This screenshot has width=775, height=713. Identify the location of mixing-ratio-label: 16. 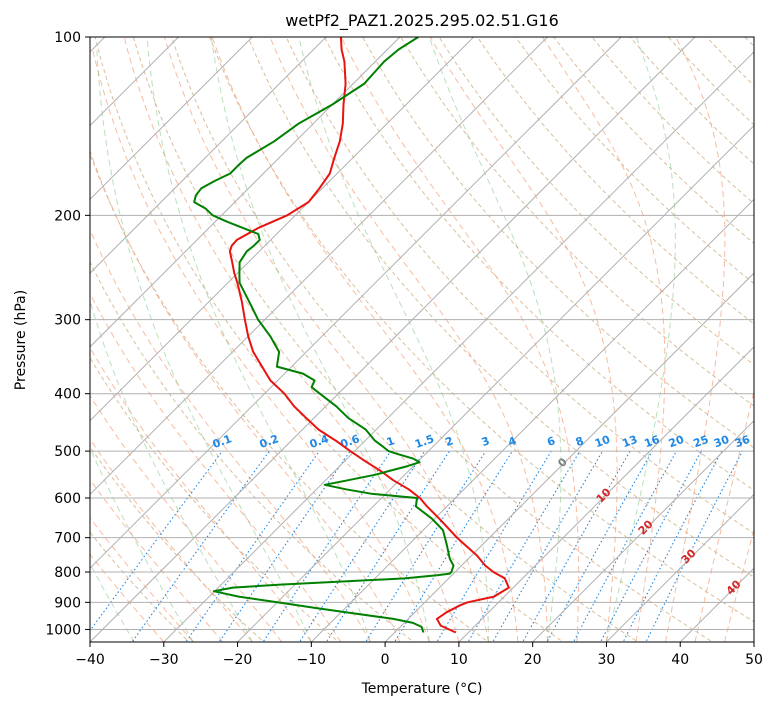
(652, 442).